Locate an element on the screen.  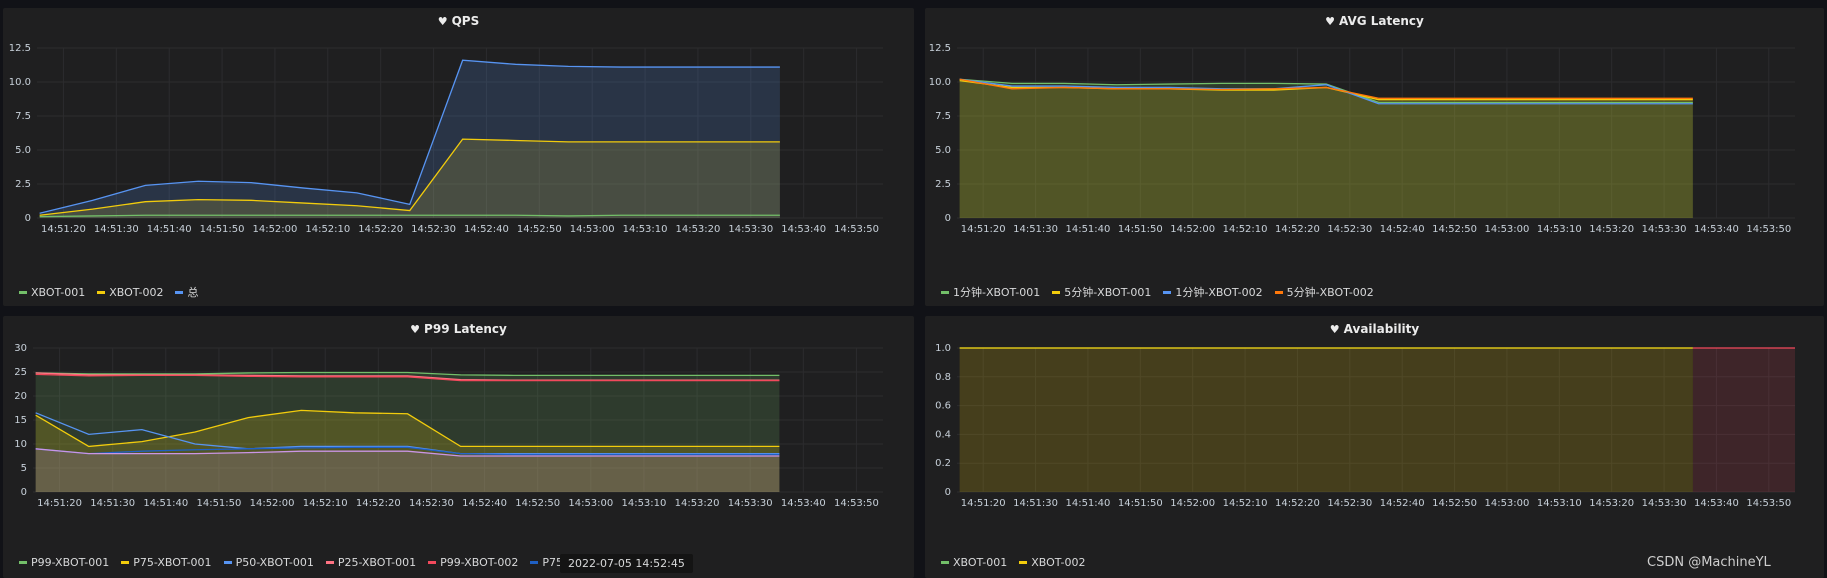
heart-icon: ♥ is located at coordinates (442, 21).